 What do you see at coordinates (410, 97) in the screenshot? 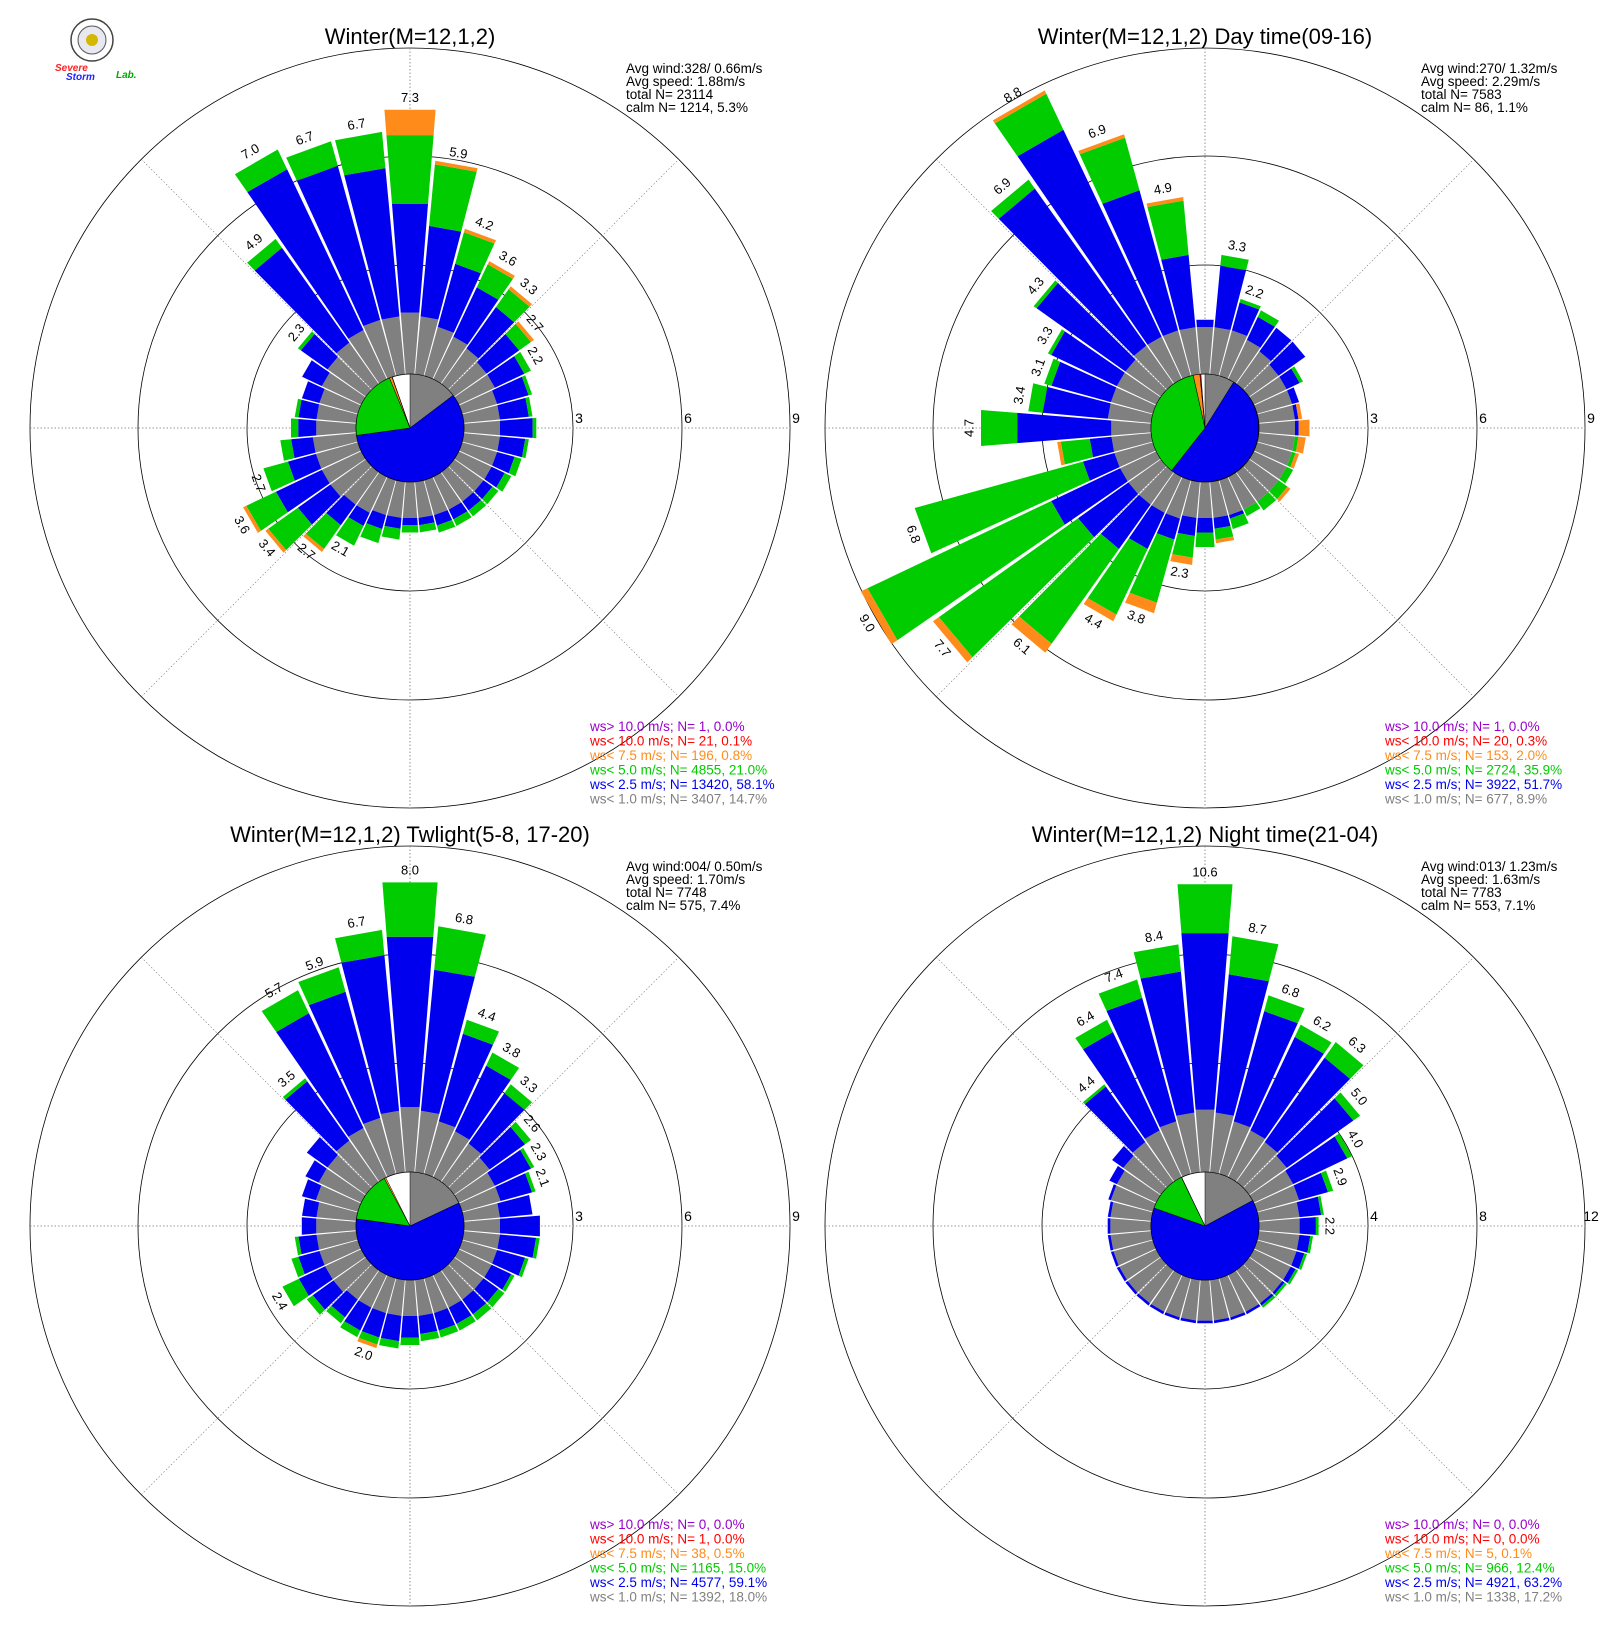
I see `bar-value-label: 7.3` at bounding box center [410, 97].